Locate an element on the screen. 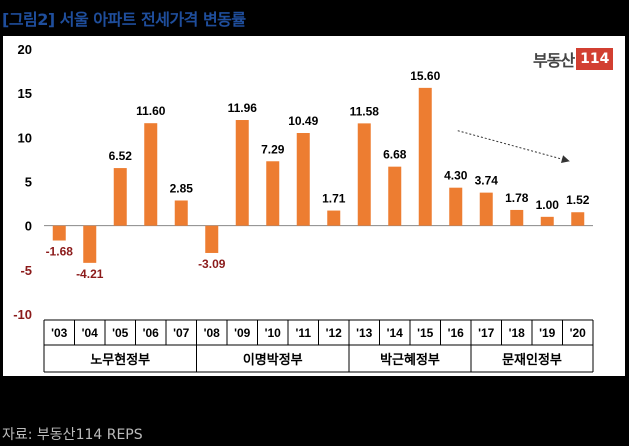  footnote-1: 주1) 문재인정부 4년차(2020년)는 1월~5월 누적 기준임 is located at coordinates (172, 390).